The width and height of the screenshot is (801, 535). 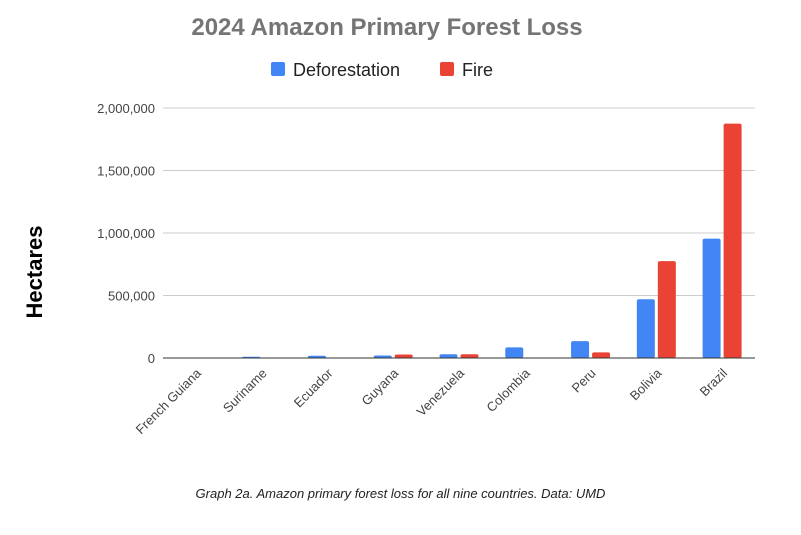 What do you see at coordinates (645, 328) in the screenshot?
I see `bar-deforestation-bolivia` at bounding box center [645, 328].